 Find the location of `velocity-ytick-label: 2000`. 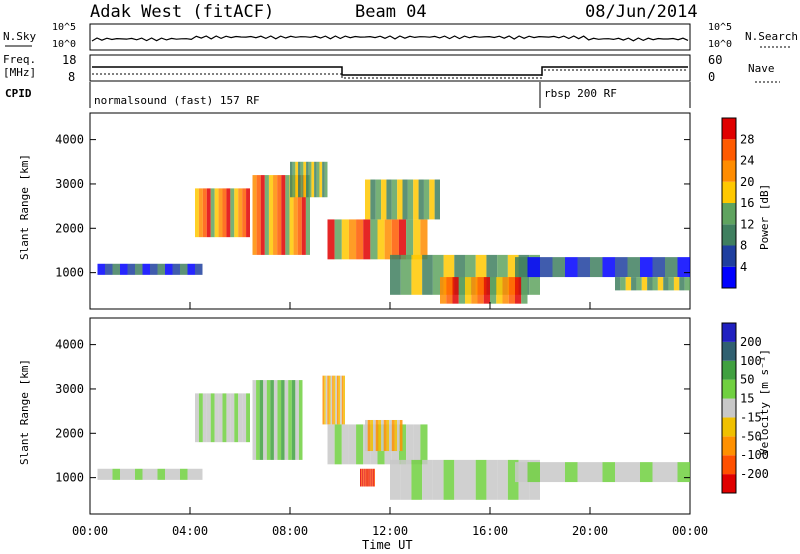

velocity-ytick-label: 2000 is located at coordinates (69, 433).